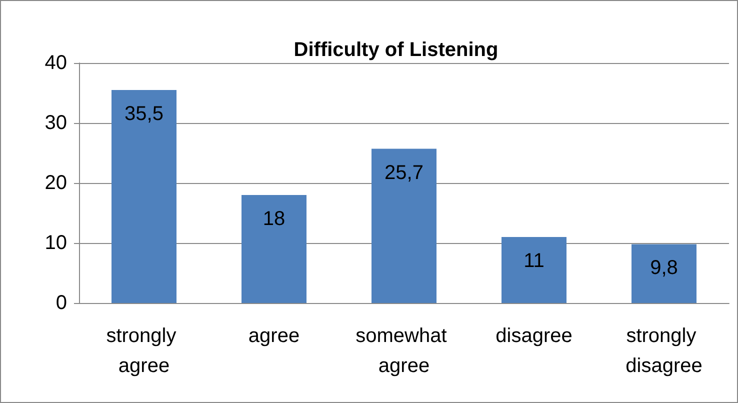 The width and height of the screenshot is (738, 403). I want to click on x-tick-label: somewhat agree, so click(404, 351).